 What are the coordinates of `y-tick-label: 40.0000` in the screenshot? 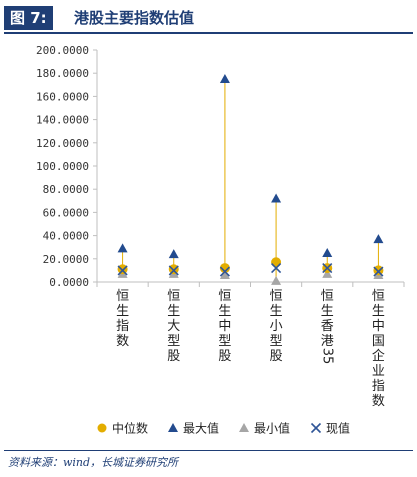 It's located at (66, 236).